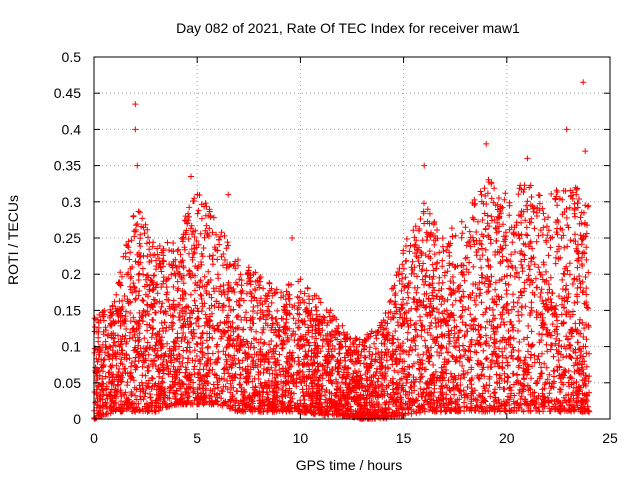 This screenshot has width=640, height=480. What do you see at coordinates (72, 129) in the screenshot?
I see `y-tick-label: 0.4` at bounding box center [72, 129].